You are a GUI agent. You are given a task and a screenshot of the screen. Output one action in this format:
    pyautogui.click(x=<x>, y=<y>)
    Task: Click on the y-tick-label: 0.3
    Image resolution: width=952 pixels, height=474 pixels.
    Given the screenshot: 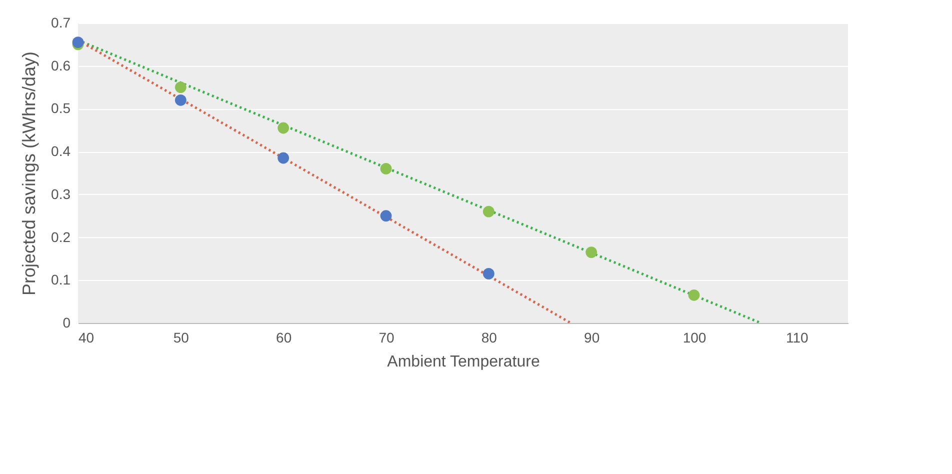 What is the action you would take?
    pyautogui.click(x=61, y=194)
    